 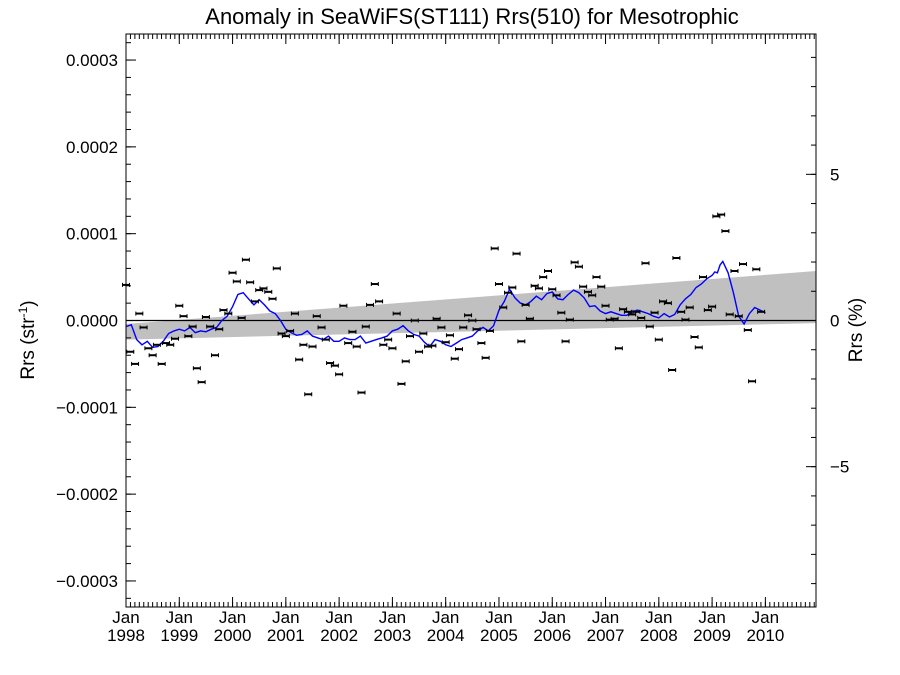 I want to click on moving-average-line, so click(x=445, y=304).